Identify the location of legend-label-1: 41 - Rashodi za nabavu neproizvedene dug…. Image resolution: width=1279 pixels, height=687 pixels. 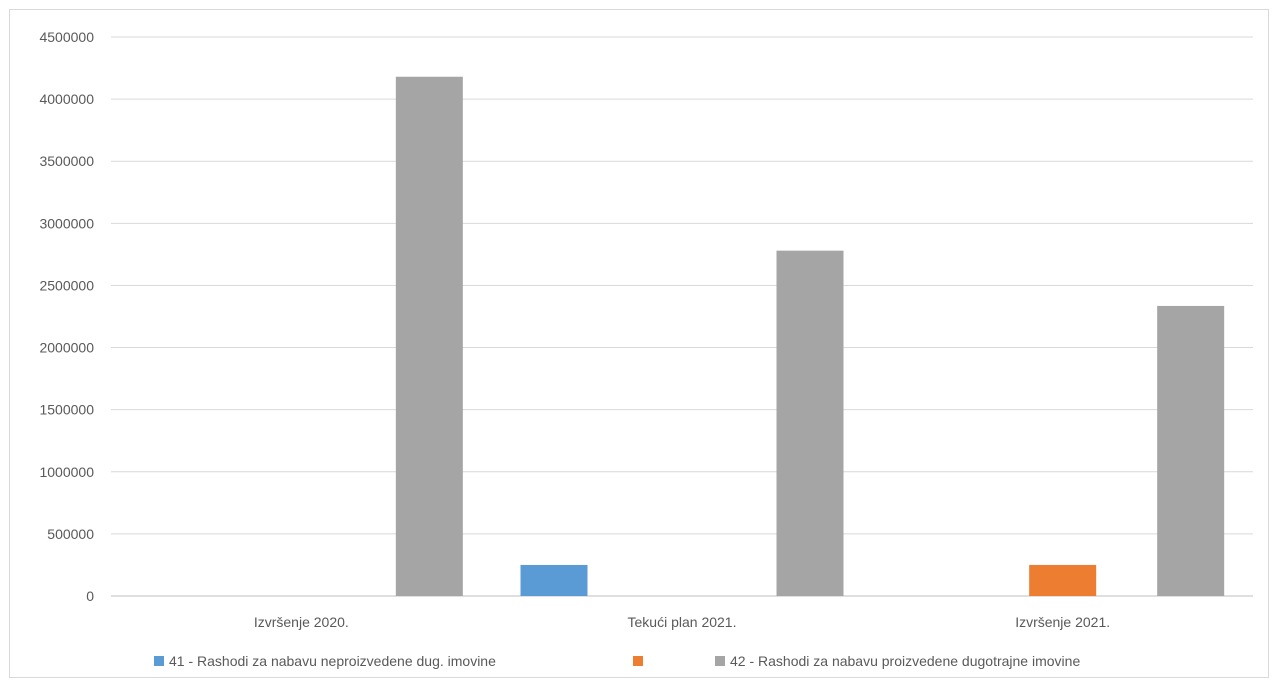
(332, 661).